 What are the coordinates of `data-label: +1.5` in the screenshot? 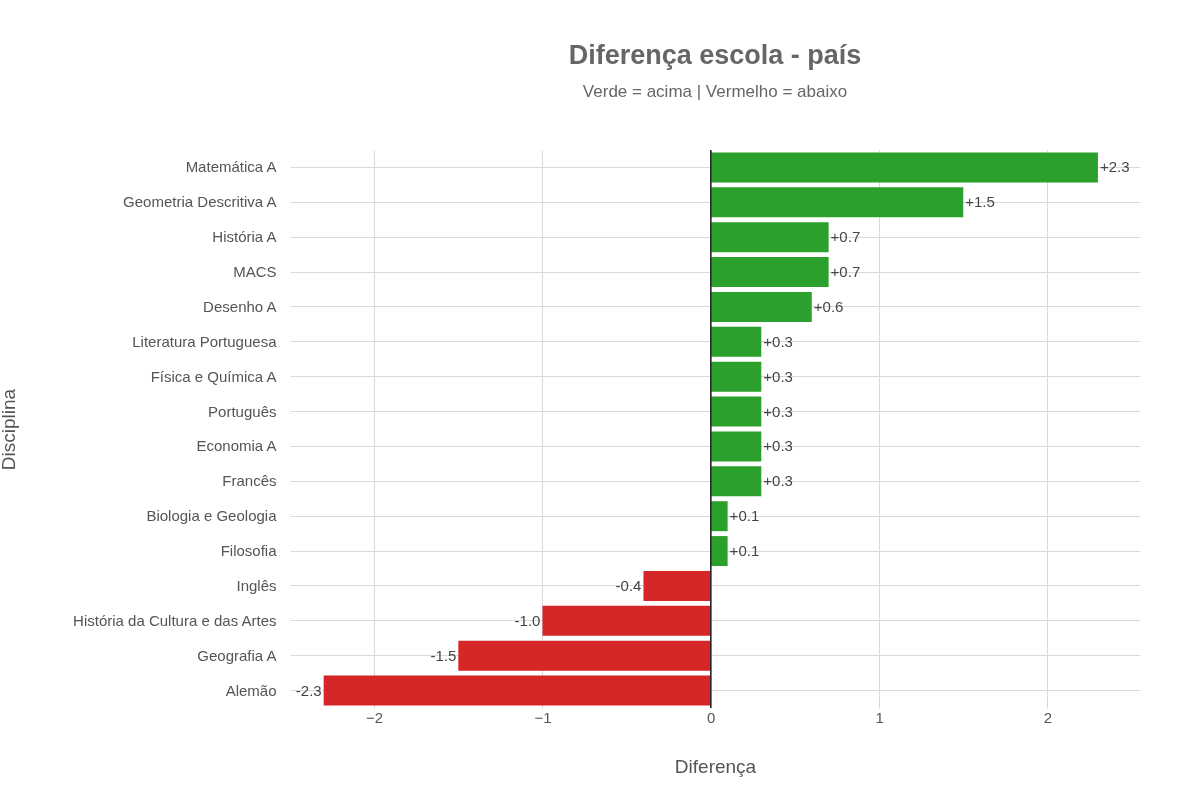 It's located at (980, 202).